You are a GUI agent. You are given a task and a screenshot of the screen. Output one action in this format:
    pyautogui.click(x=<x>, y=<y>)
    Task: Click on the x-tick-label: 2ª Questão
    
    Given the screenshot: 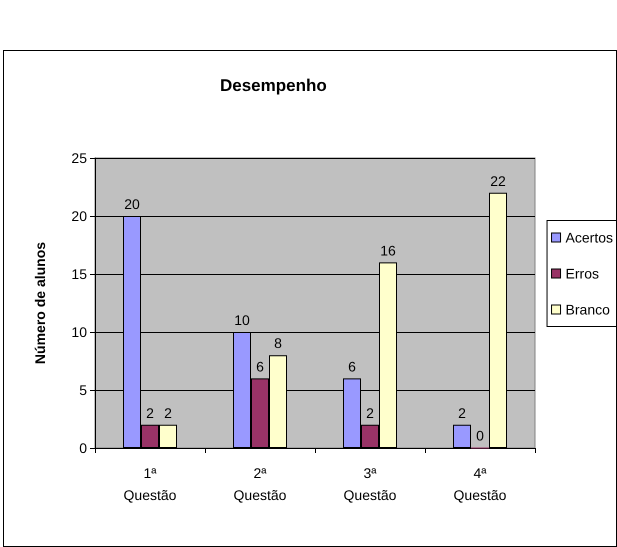 What is the action you would take?
    pyautogui.click(x=260, y=484)
    